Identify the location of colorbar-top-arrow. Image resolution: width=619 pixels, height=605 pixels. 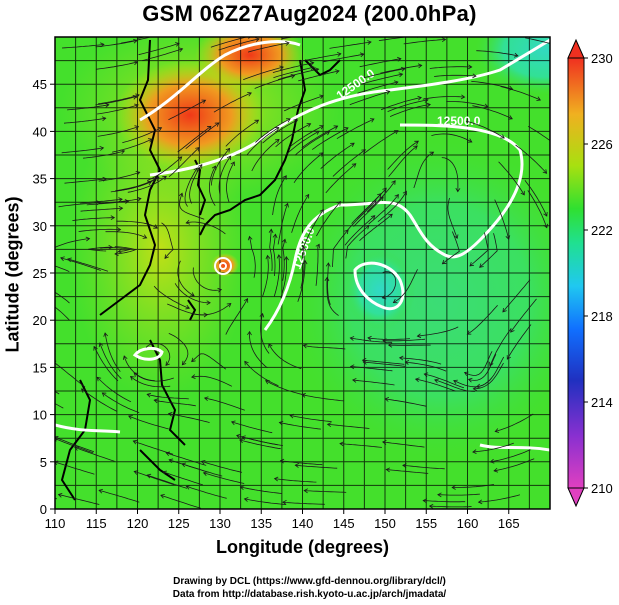
(576, 48).